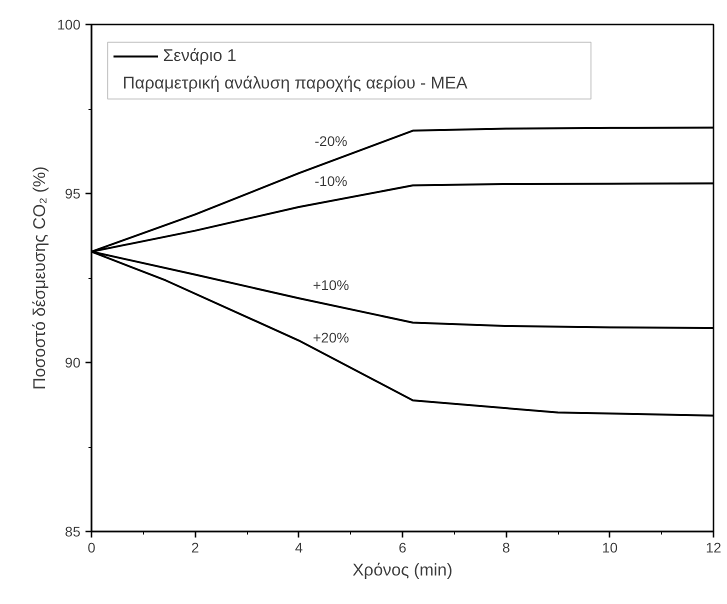  I want to click on x-tick-label: 8, so click(506, 548).